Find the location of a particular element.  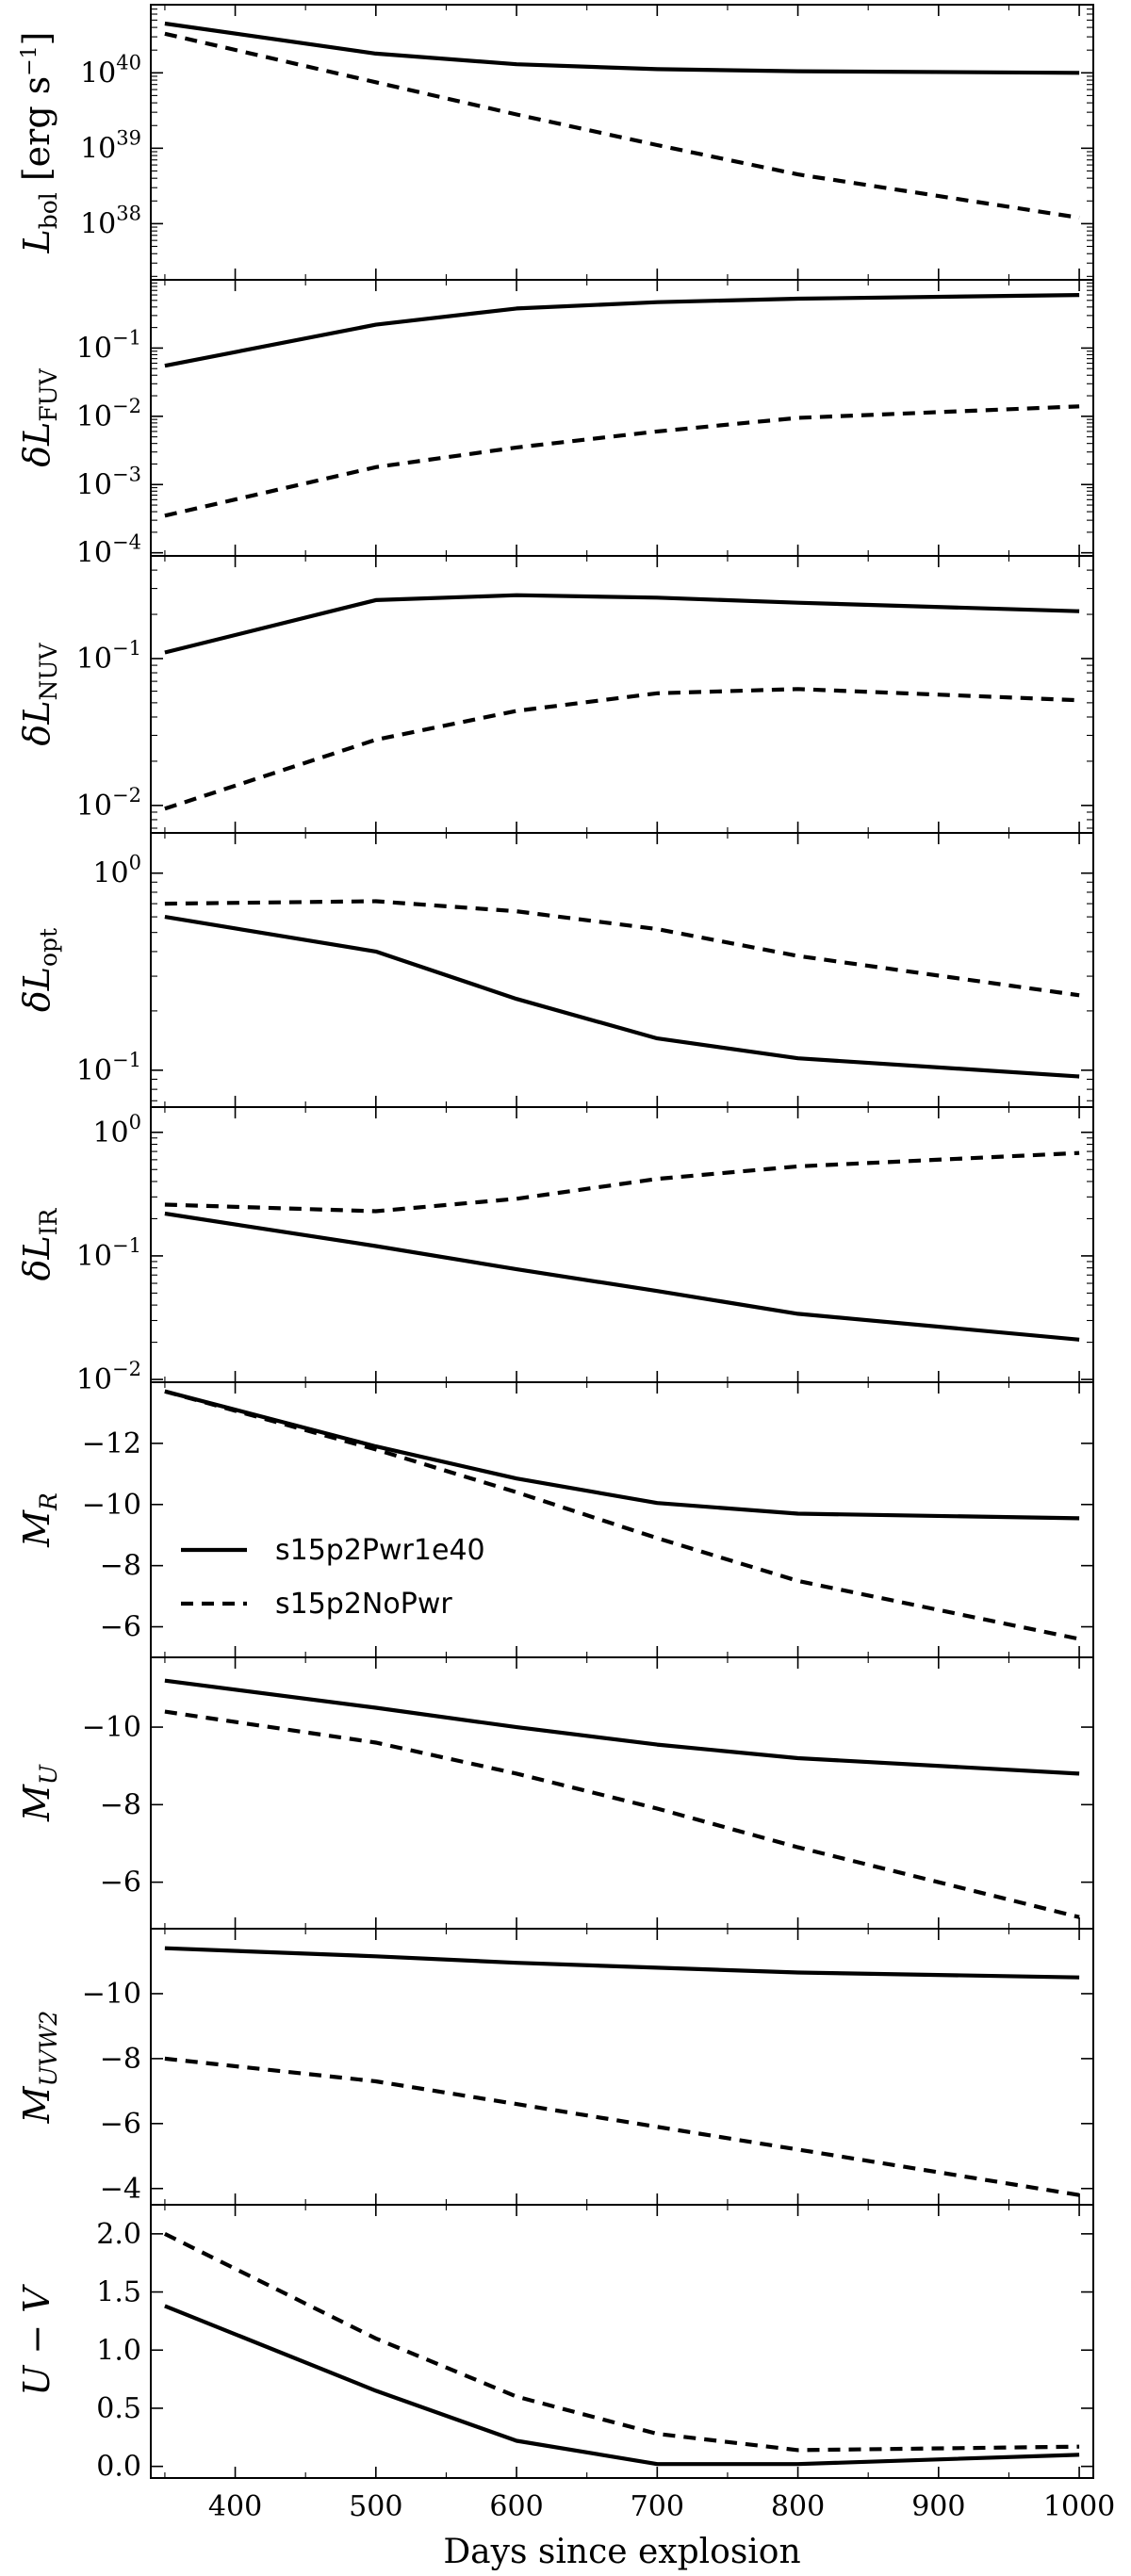

panel-dlopt: 10⁻¹ 100 δLopt is located at coordinates (555, 970).